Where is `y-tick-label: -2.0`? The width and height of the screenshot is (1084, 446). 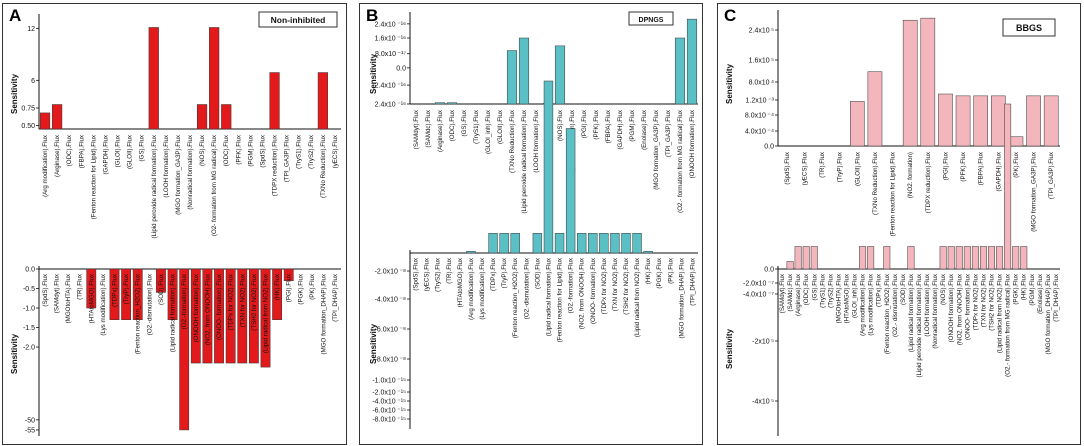
y-tick-label: -2.0 is located at coordinates (29, 348).